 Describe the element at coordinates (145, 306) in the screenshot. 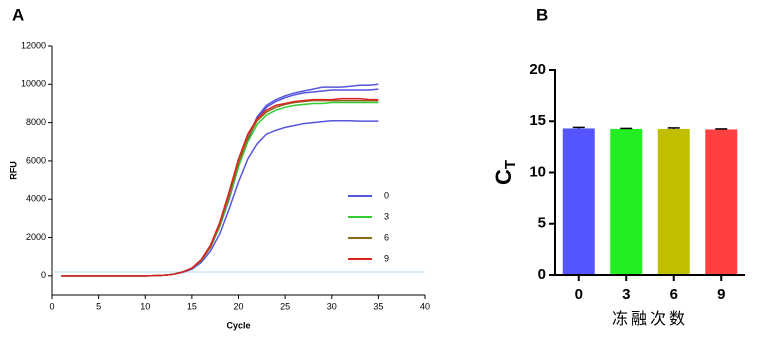

I see `x-tick-label: 10` at that location.